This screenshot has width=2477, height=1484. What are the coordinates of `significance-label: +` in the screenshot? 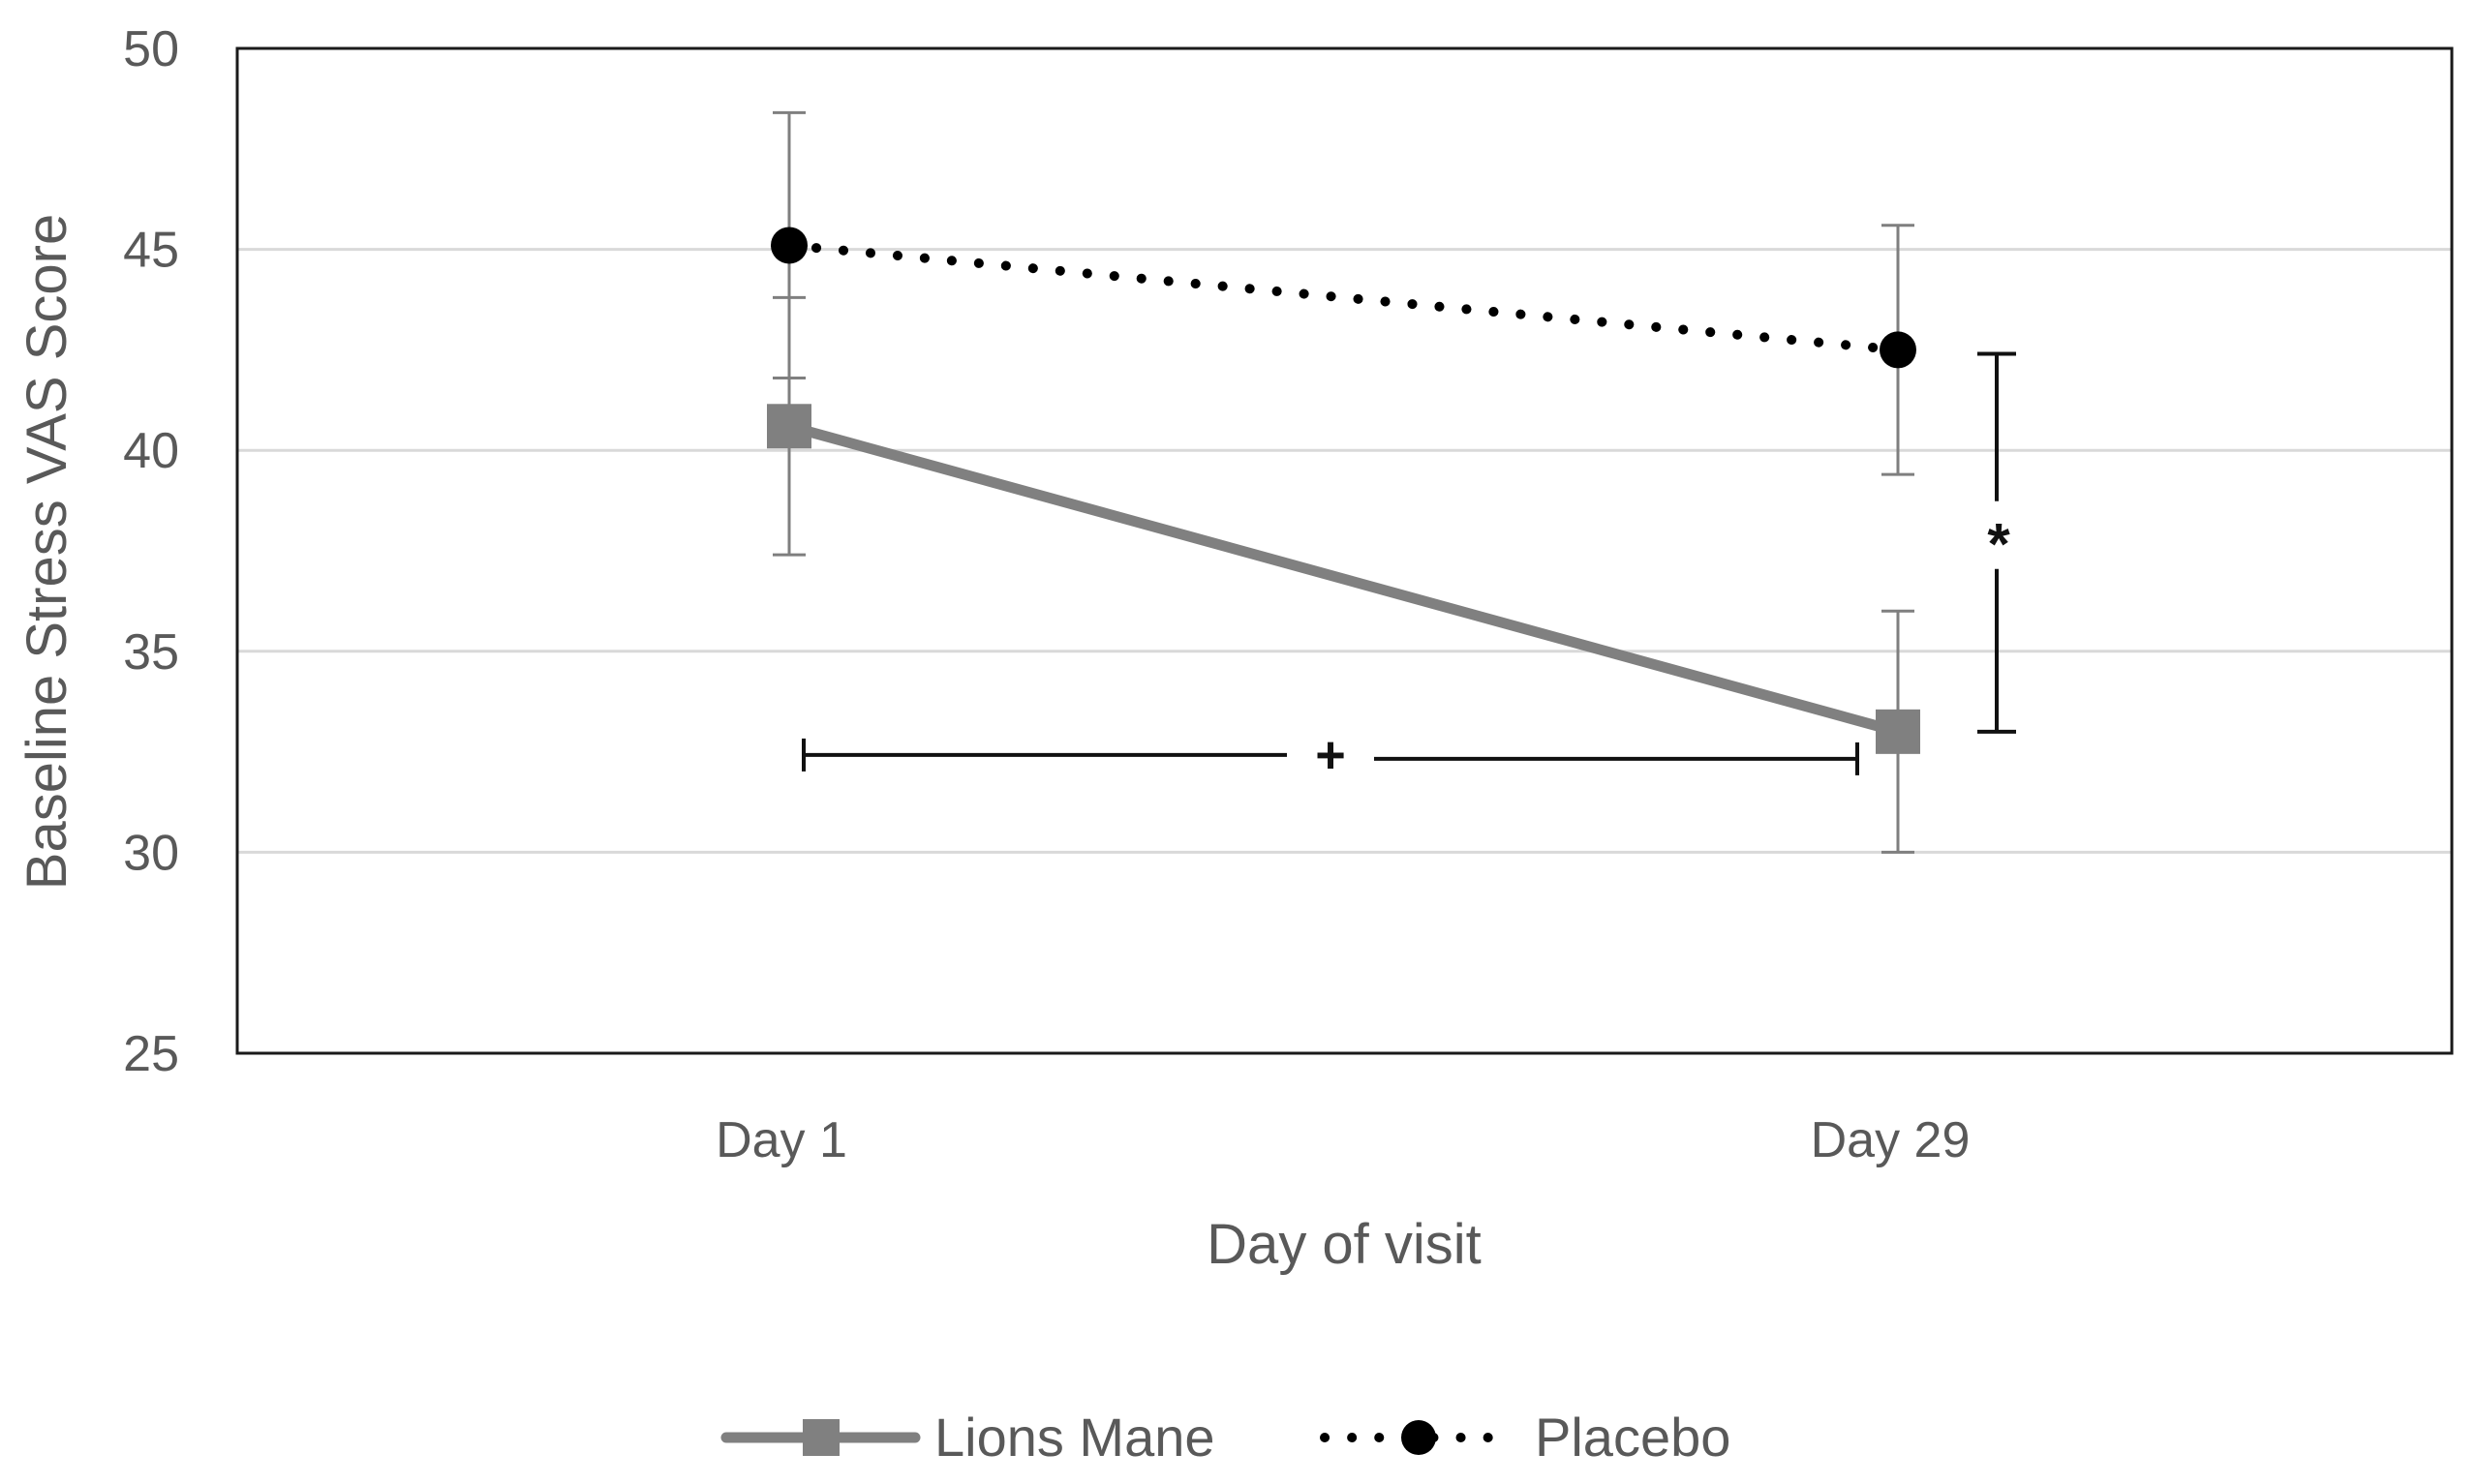 It's located at (1330, 755).